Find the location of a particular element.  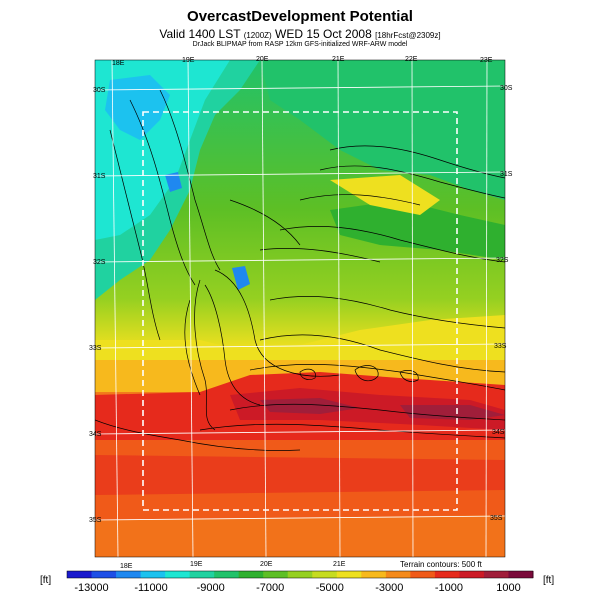

lat-label-right: 30S is located at coordinates (506, 88).